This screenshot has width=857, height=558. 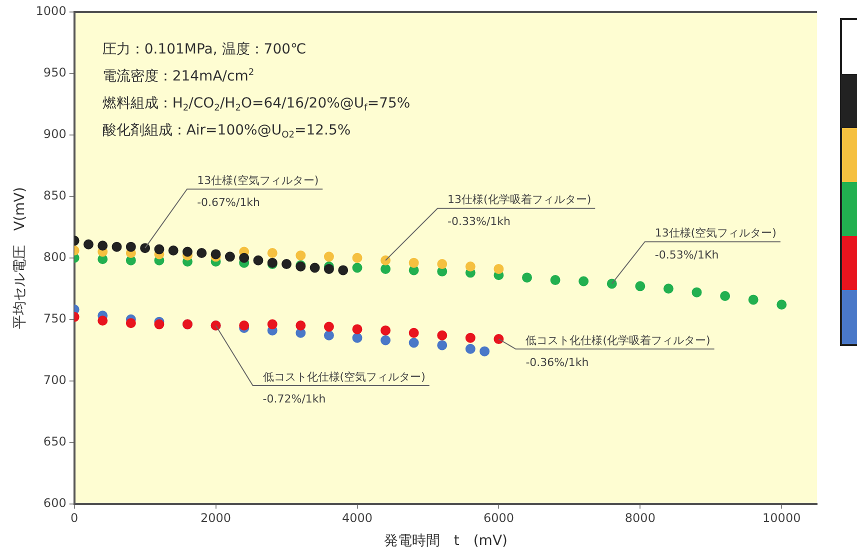 What do you see at coordinates (54, 379) in the screenshot?
I see `y-tick-label: 700` at bounding box center [54, 379].